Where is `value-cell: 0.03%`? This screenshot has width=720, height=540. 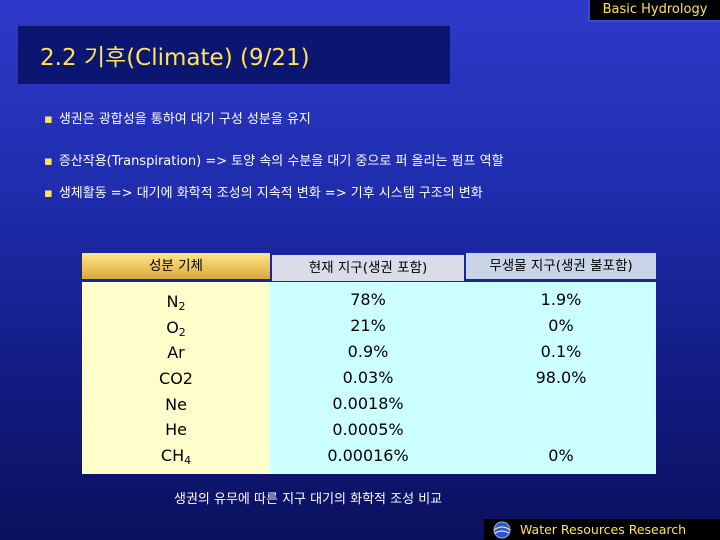 value-cell: 0.03% is located at coordinates (368, 377).